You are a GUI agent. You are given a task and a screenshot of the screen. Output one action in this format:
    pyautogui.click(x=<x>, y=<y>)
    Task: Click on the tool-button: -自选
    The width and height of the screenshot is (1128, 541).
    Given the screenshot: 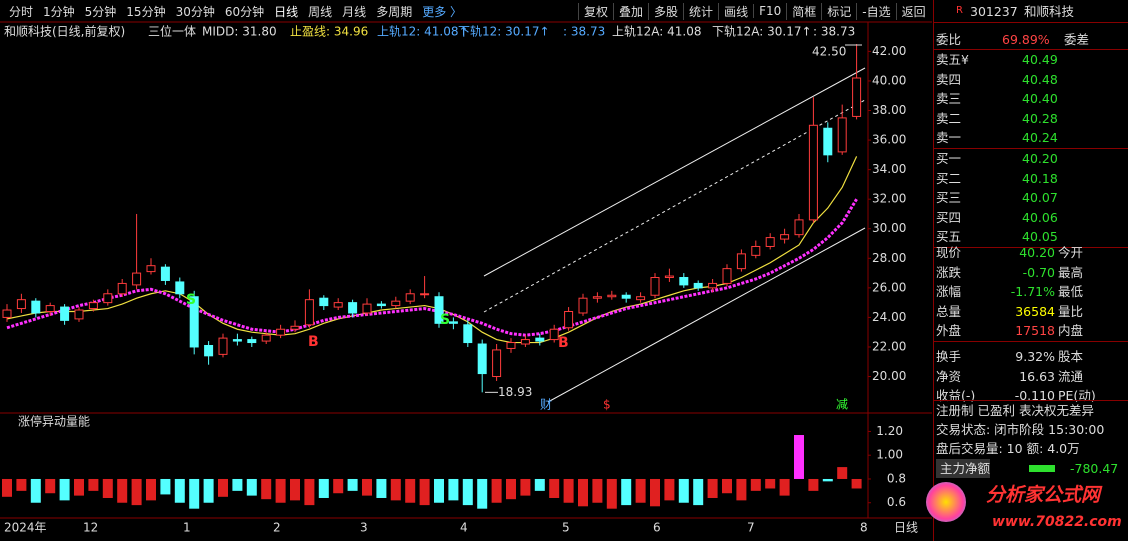 What is the action you would take?
    pyautogui.click(x=875, y=11)
    